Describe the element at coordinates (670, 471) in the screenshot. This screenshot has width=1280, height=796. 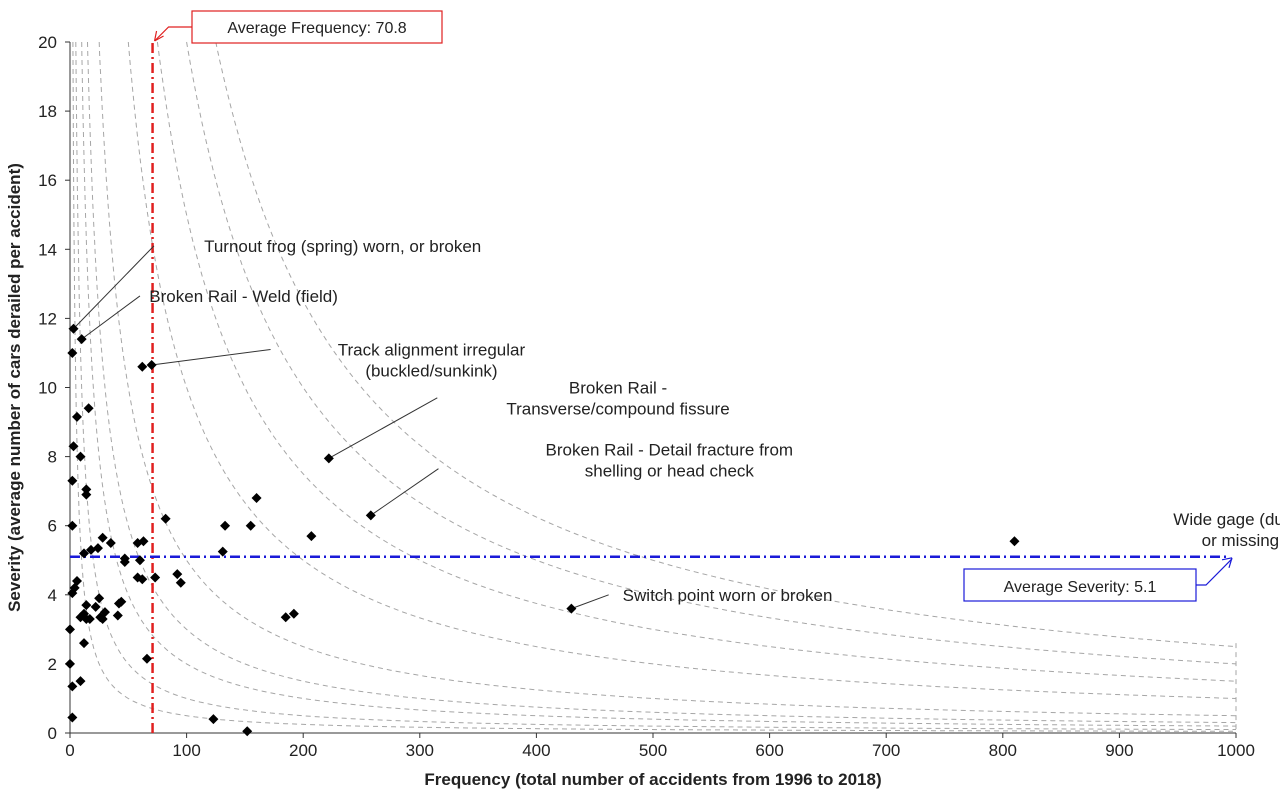
I see `annotation-label: shelling or head check` at that location.